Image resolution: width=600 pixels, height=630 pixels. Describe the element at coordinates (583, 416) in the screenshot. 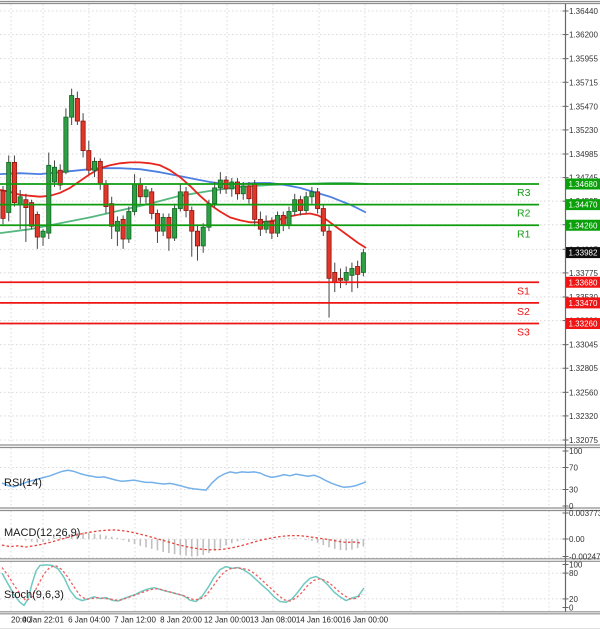

I see `price-tick-label: 1.32320` at that location.